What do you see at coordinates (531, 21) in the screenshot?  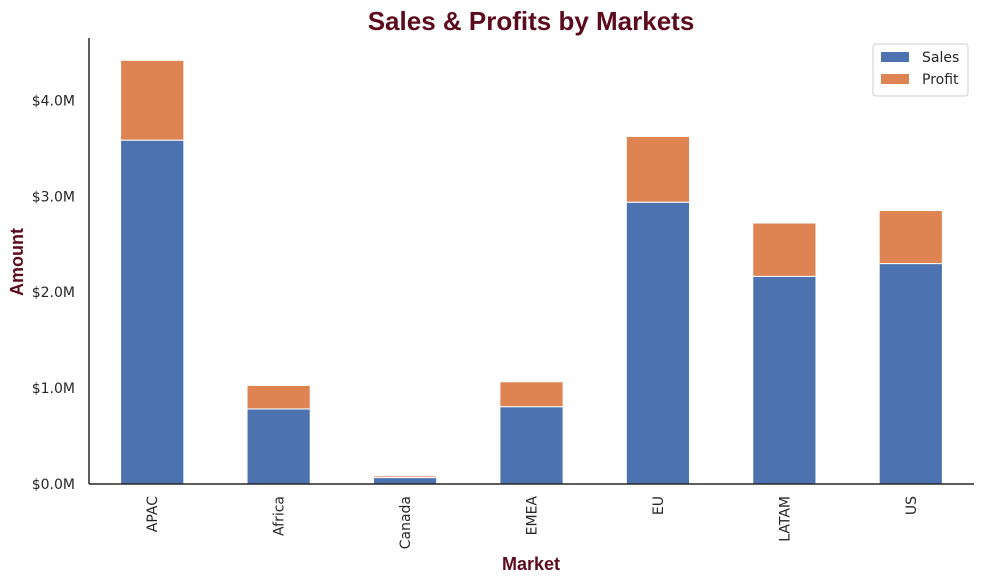 I see `chart-title: Sales & Profits by Markets` at bounding box center [531, 21].